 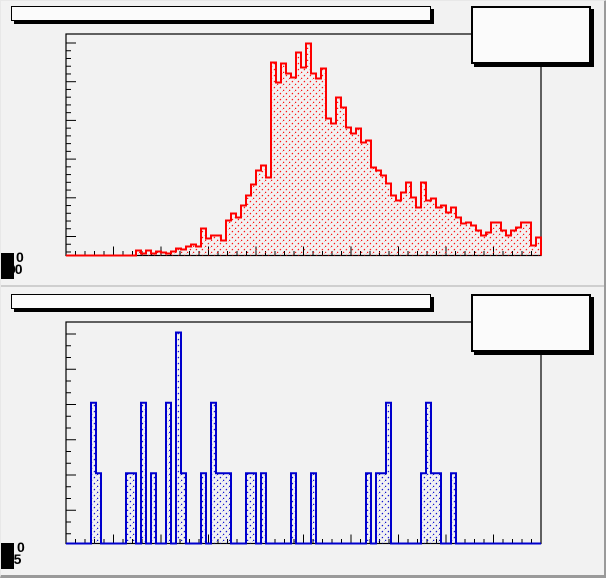 I want to click on pad-divider, so click(x=302, y=286).